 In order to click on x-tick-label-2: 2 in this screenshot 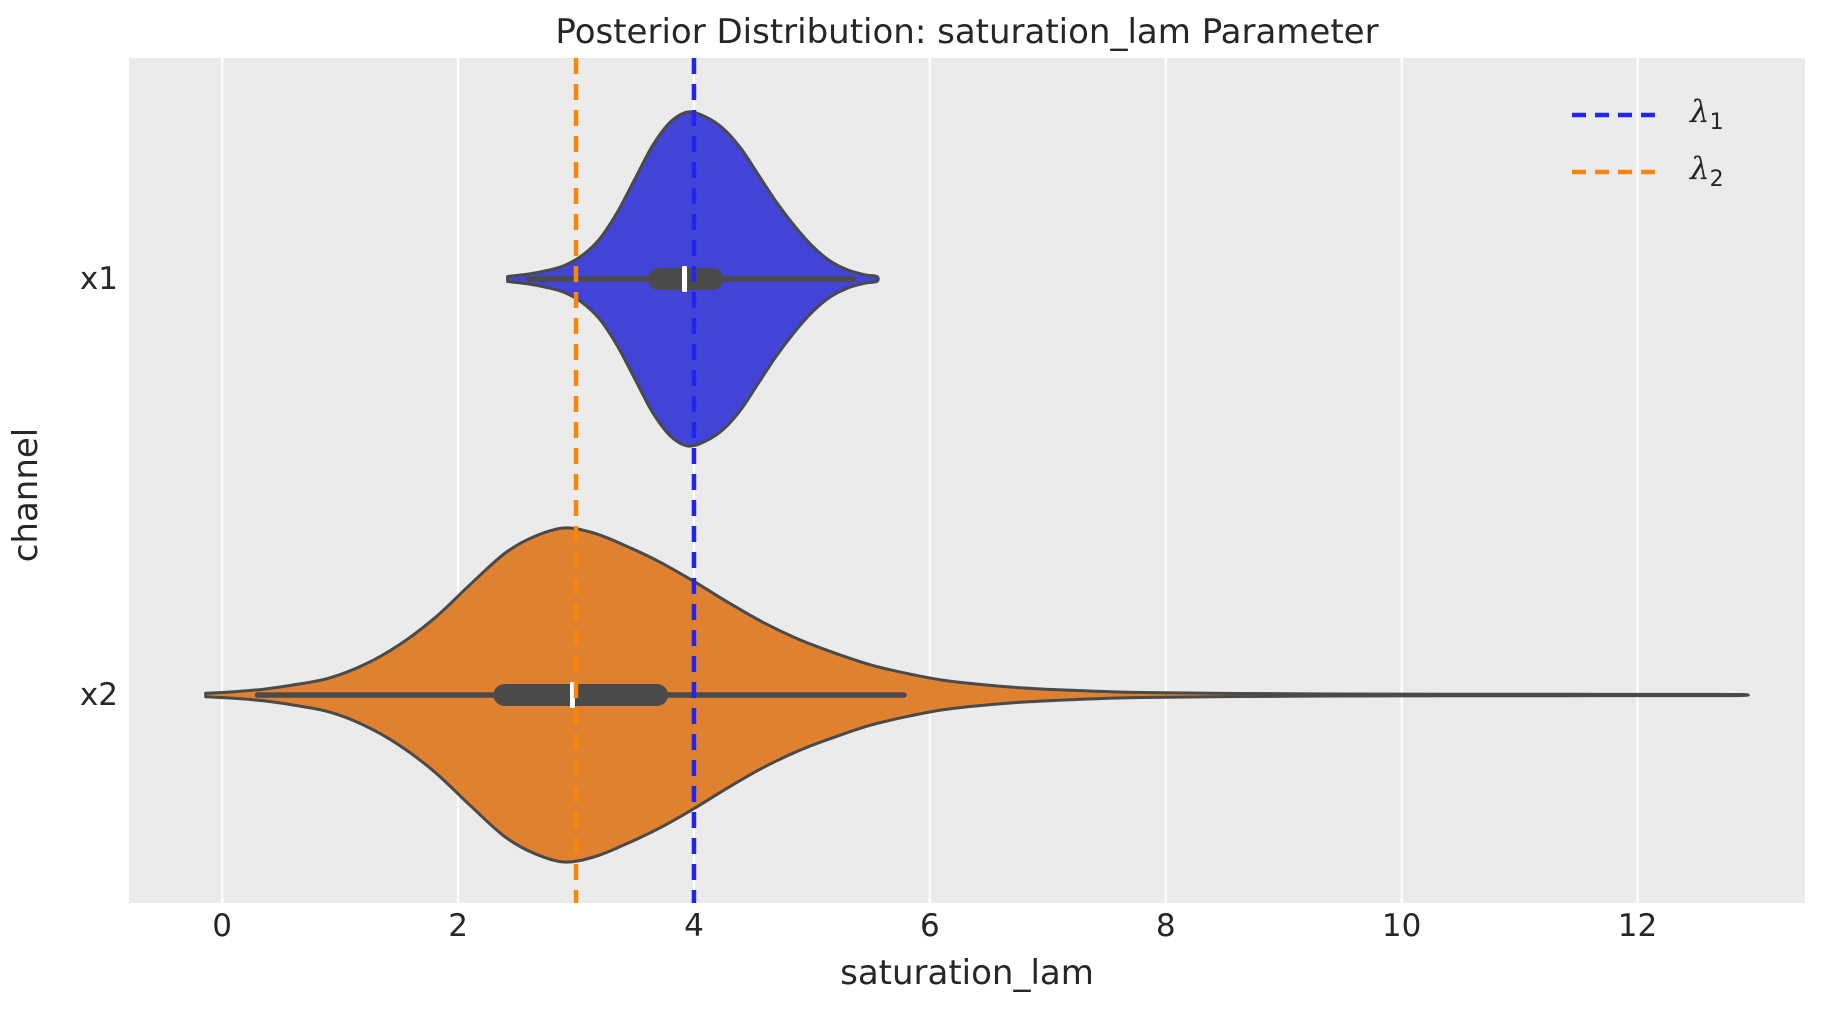, I will do `click(458, 926)`.